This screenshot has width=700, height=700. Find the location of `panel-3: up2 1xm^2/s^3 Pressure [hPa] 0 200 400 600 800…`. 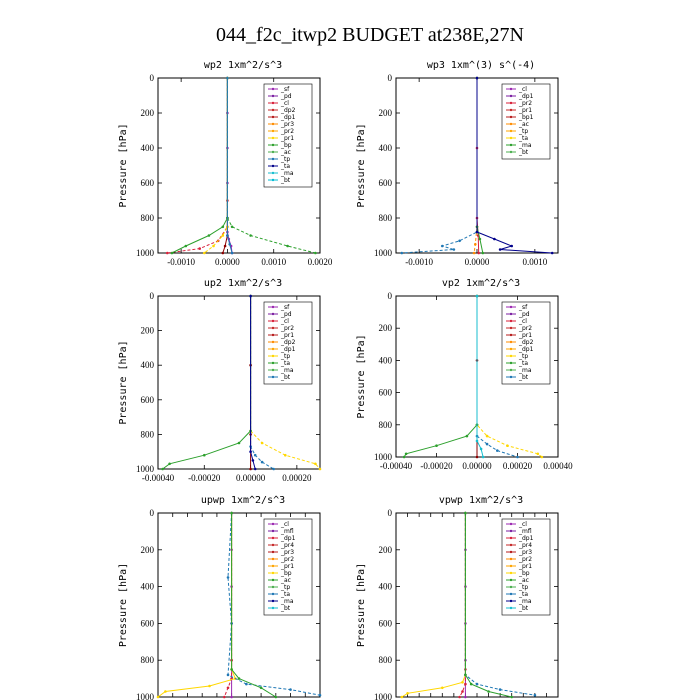

panel-3: up2 1xm^2/s^3 Pressure [hPa] 0 200 400 600 800… is located at coordinates (220, 380).